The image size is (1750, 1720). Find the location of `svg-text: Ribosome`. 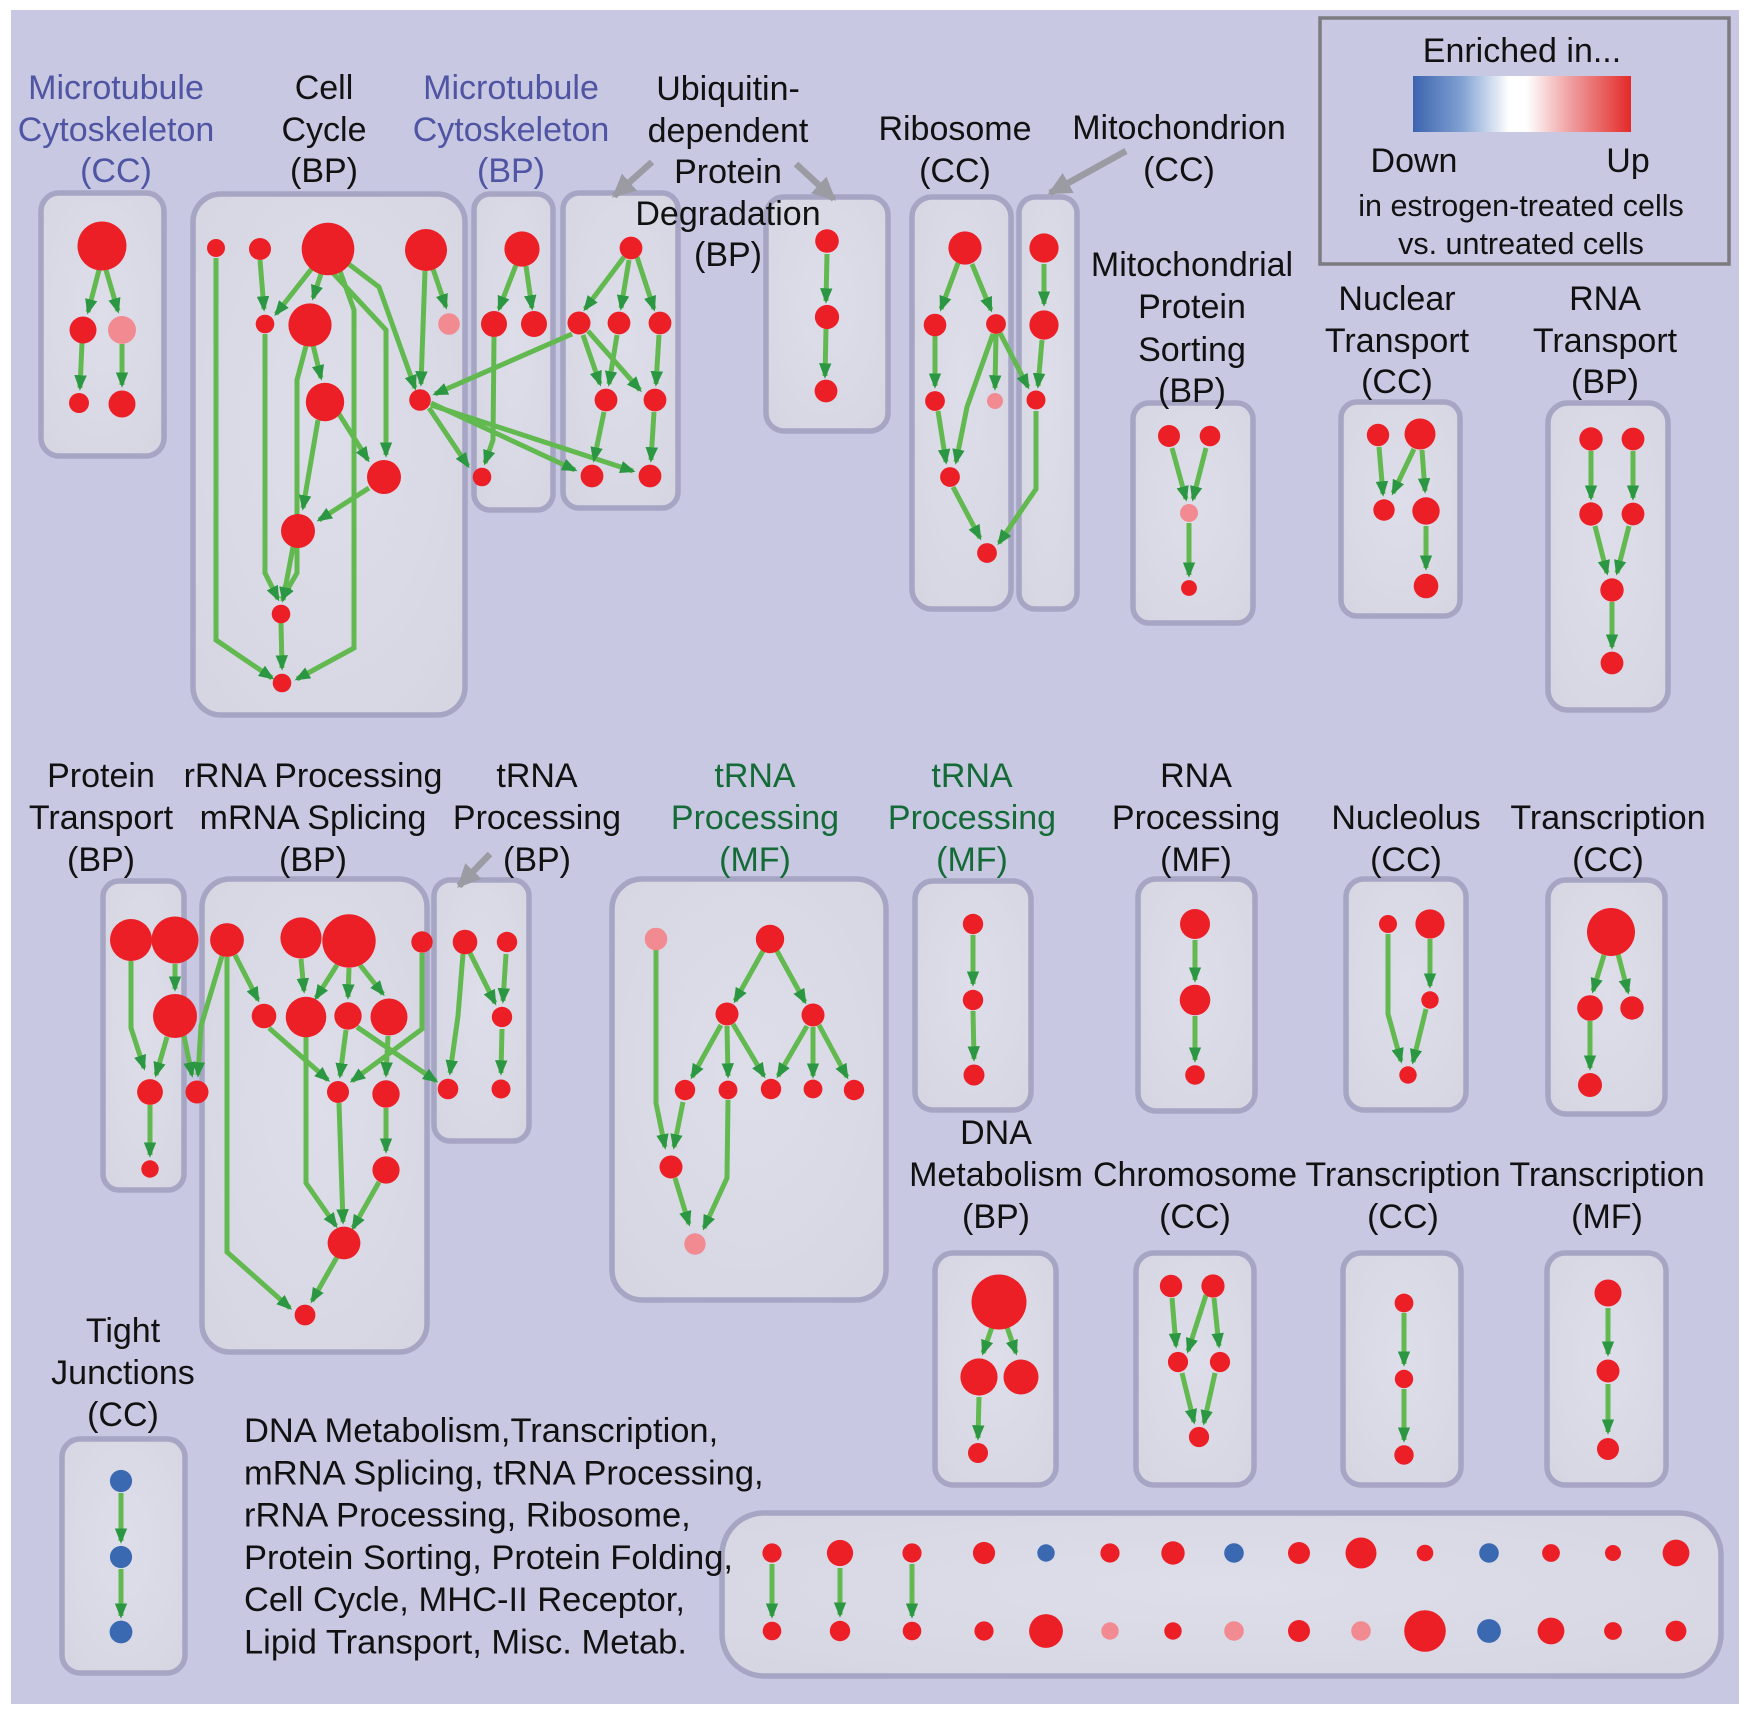

svg-text: Ribosome is located at coordinates (954, 129).